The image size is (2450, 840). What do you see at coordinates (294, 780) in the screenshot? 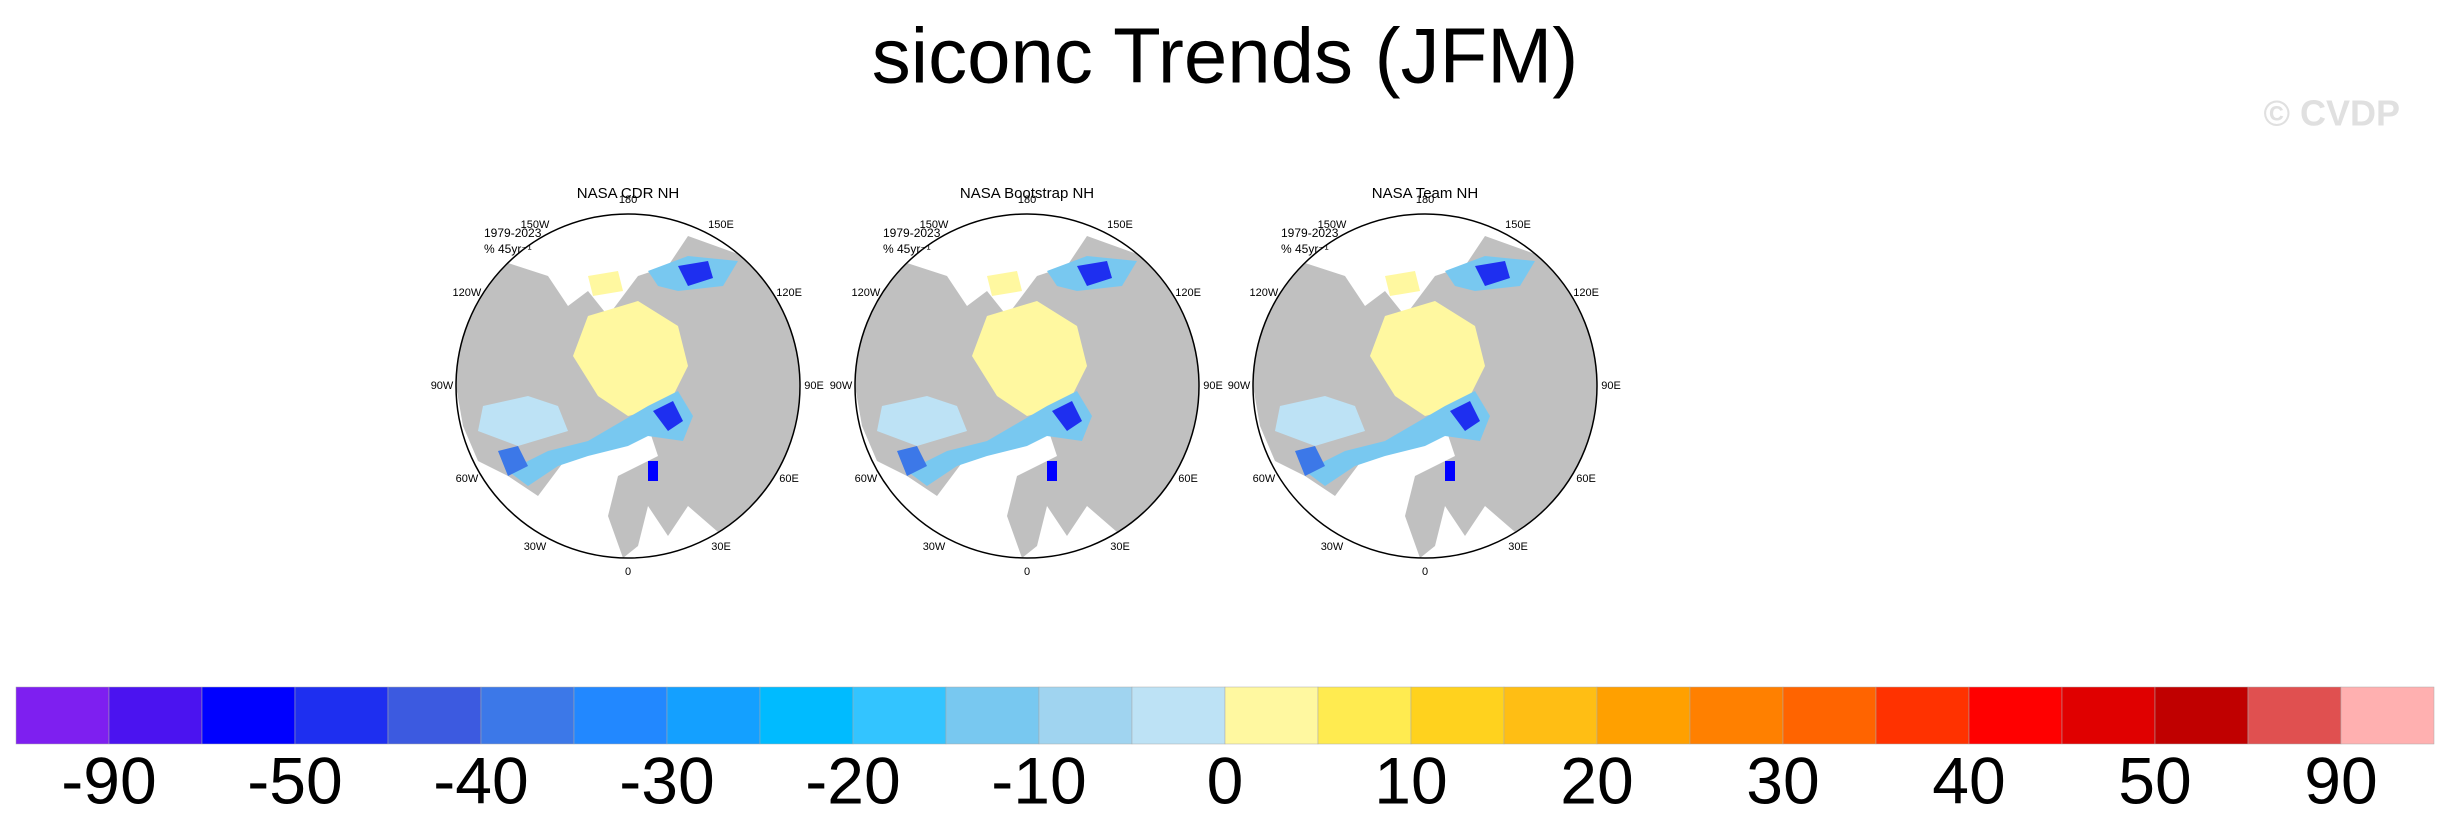
I see `colorbar-label: -50` at bounding box center [294, 780].